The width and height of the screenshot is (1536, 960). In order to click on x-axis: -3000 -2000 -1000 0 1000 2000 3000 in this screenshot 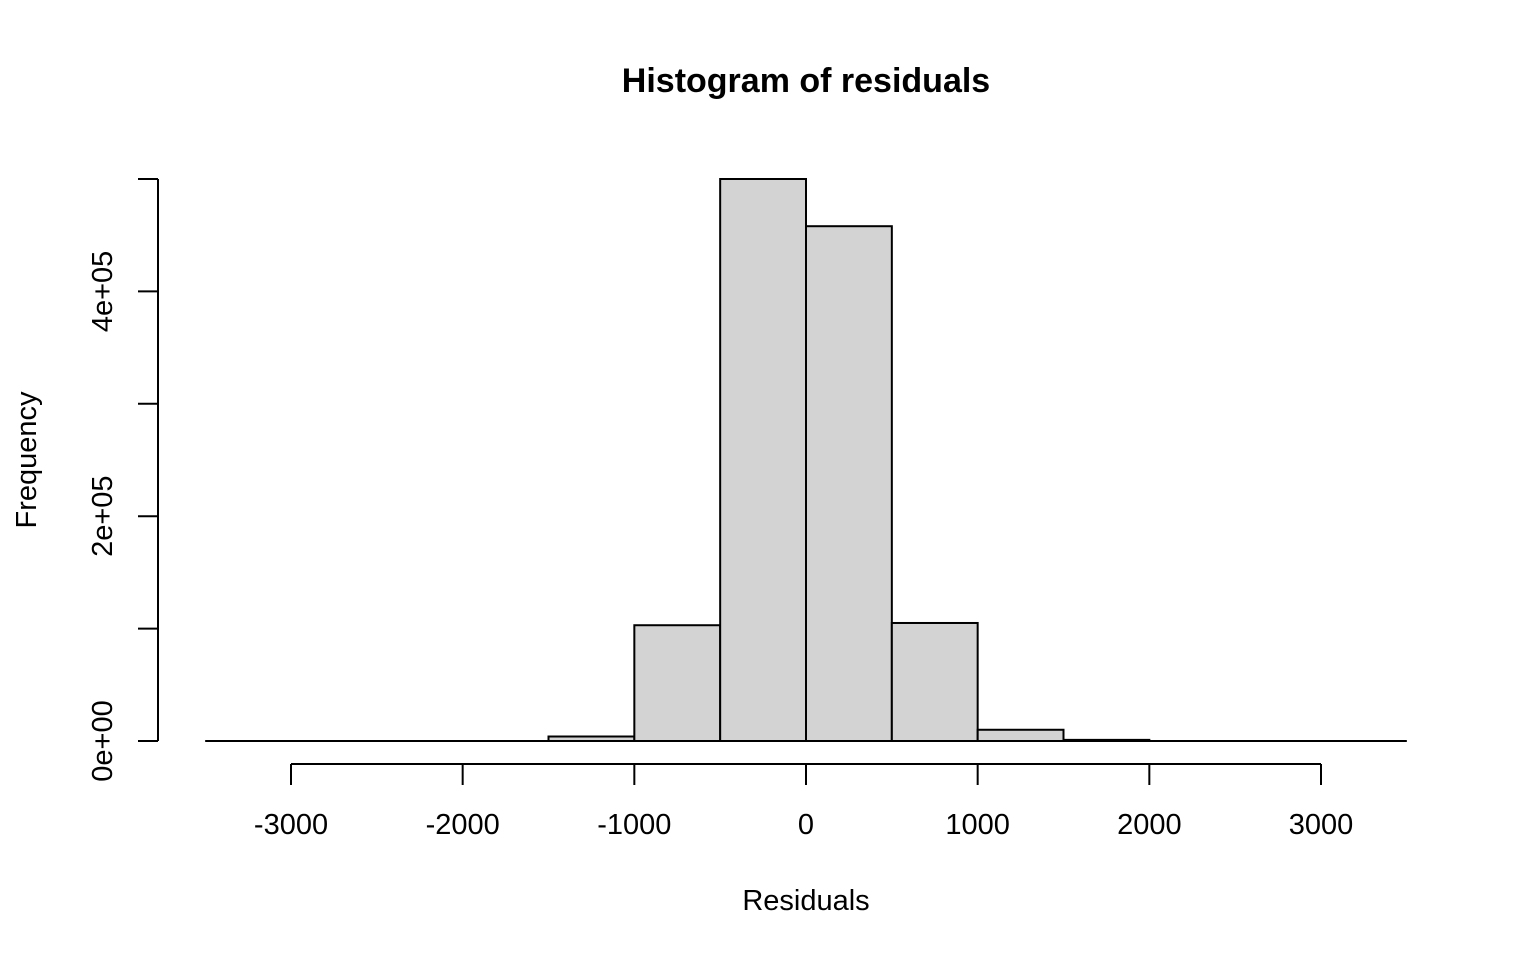, I will do `click(804, 802)`.